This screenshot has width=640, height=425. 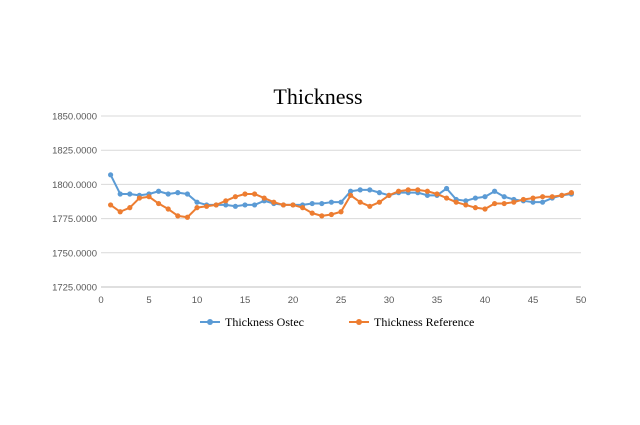 I want to click on y-tick-label: 1775.0000, so click(x=74, y=219).